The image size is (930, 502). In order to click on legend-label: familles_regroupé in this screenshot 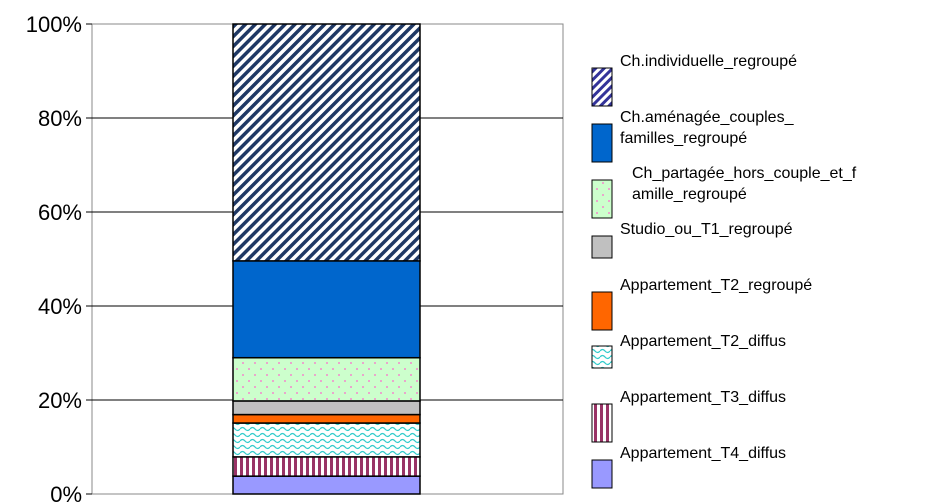, I will do `click(683, 138)`.